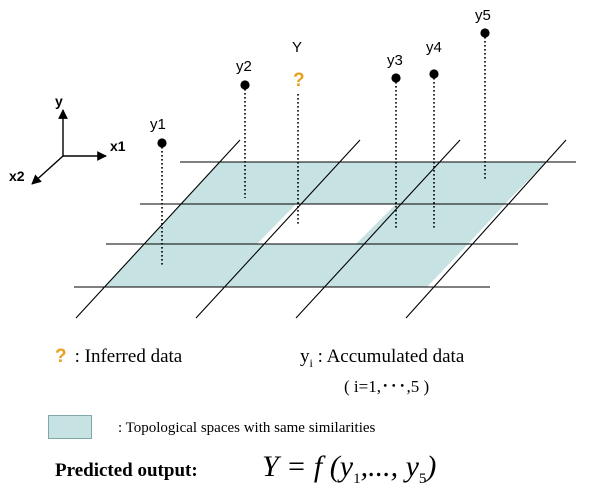 This screenshot has height=488, width=590. What do you see at coordinates (297, 47) in the screenshot?
I see `label-Y: Y` at bounding box center [297, 47].